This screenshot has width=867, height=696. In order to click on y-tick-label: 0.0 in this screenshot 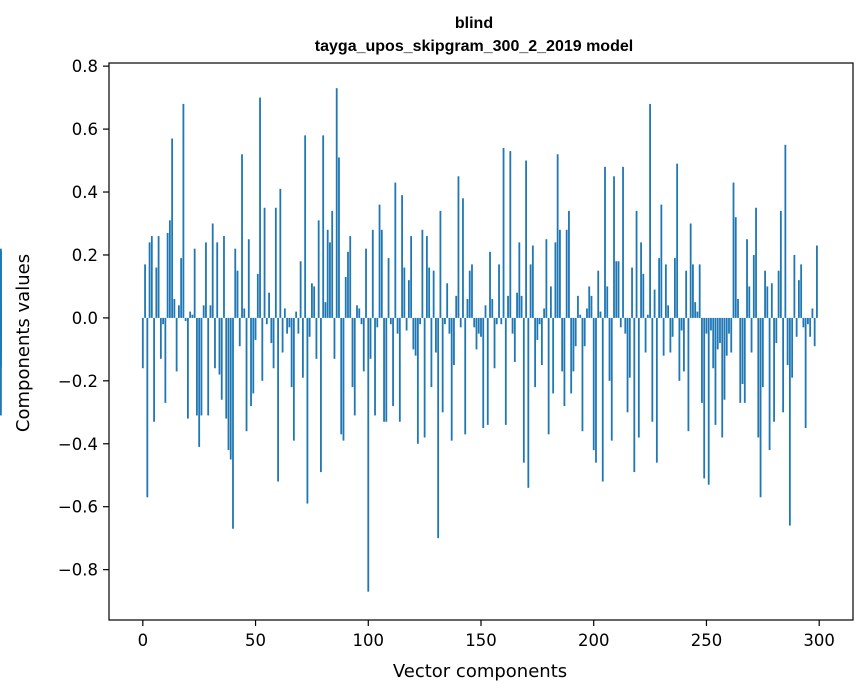, I will do `click(85, 318)`.